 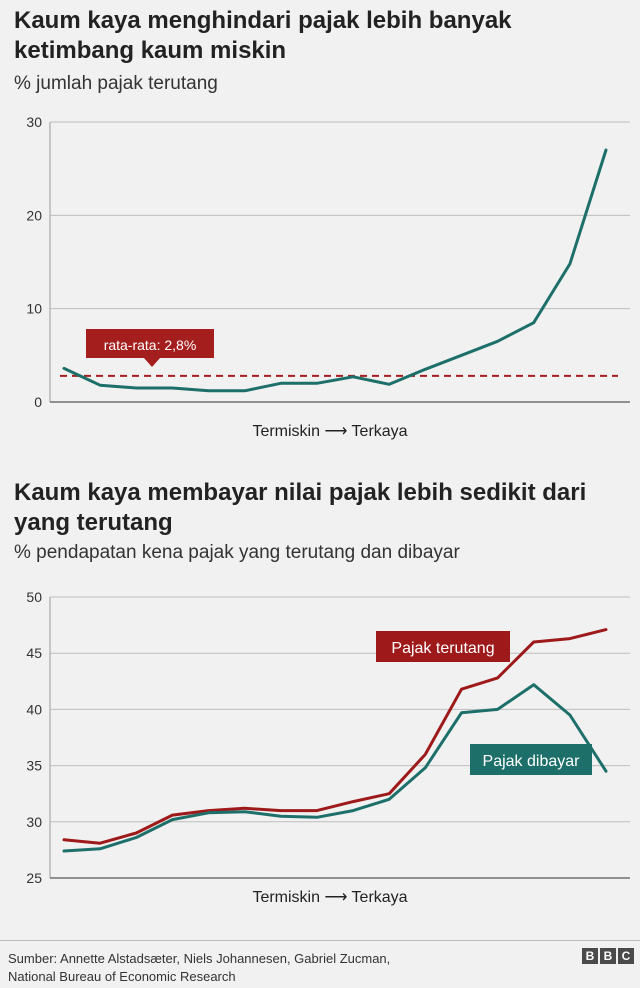 What do you see at coordinates (320, 940) in the screenshot?
I see `footer-divider` at bounding box center [320, 940].